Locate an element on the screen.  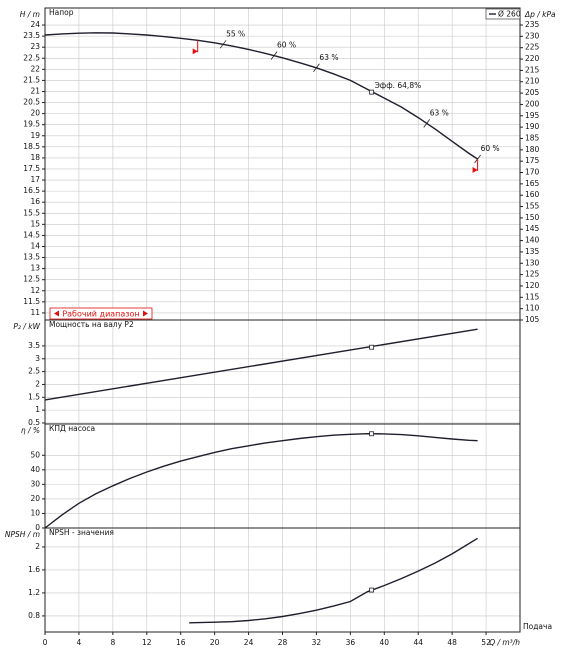
y-tick-label: 12.5 is located at coordinates (31, 279).